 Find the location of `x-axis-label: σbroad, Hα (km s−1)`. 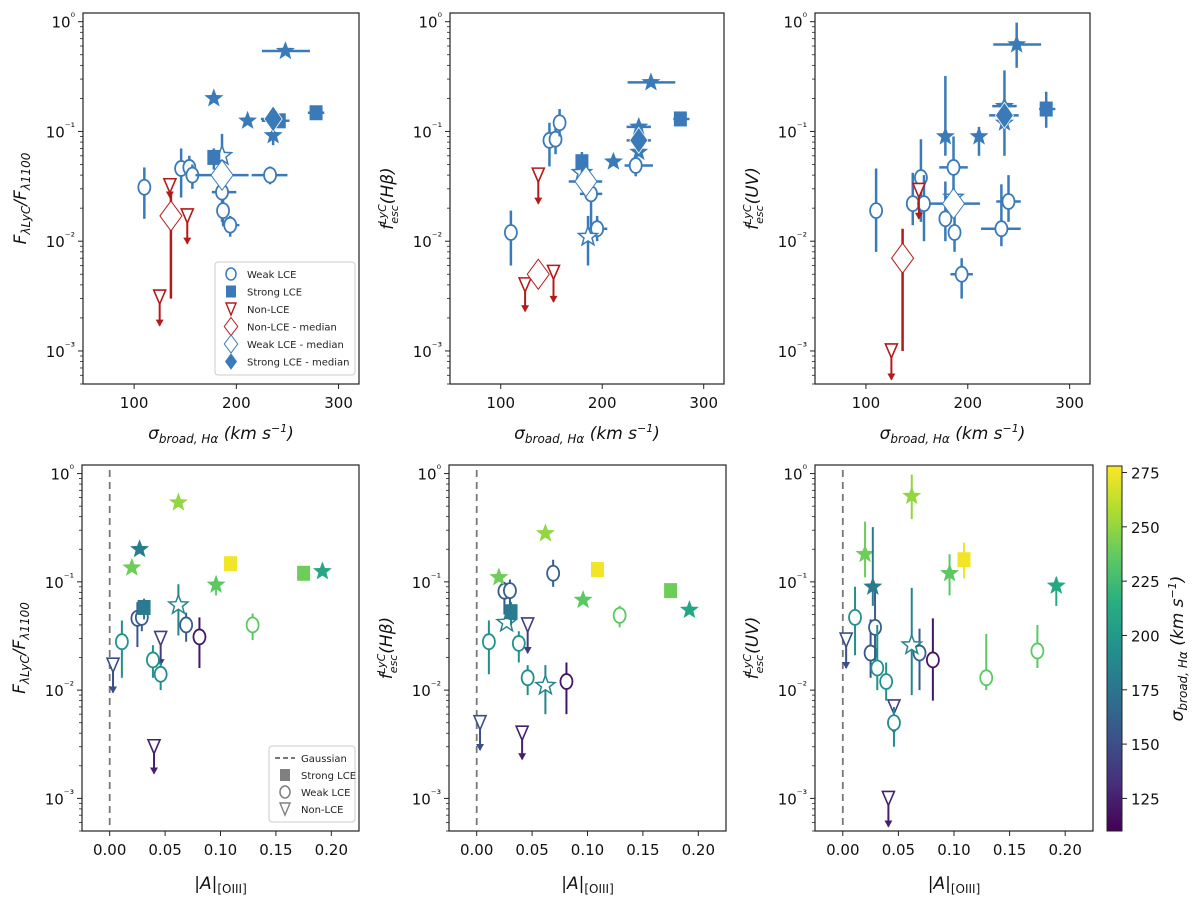

x-axis-label: σbroad, Hα (km s−1) is located at coordinates (221, 434).